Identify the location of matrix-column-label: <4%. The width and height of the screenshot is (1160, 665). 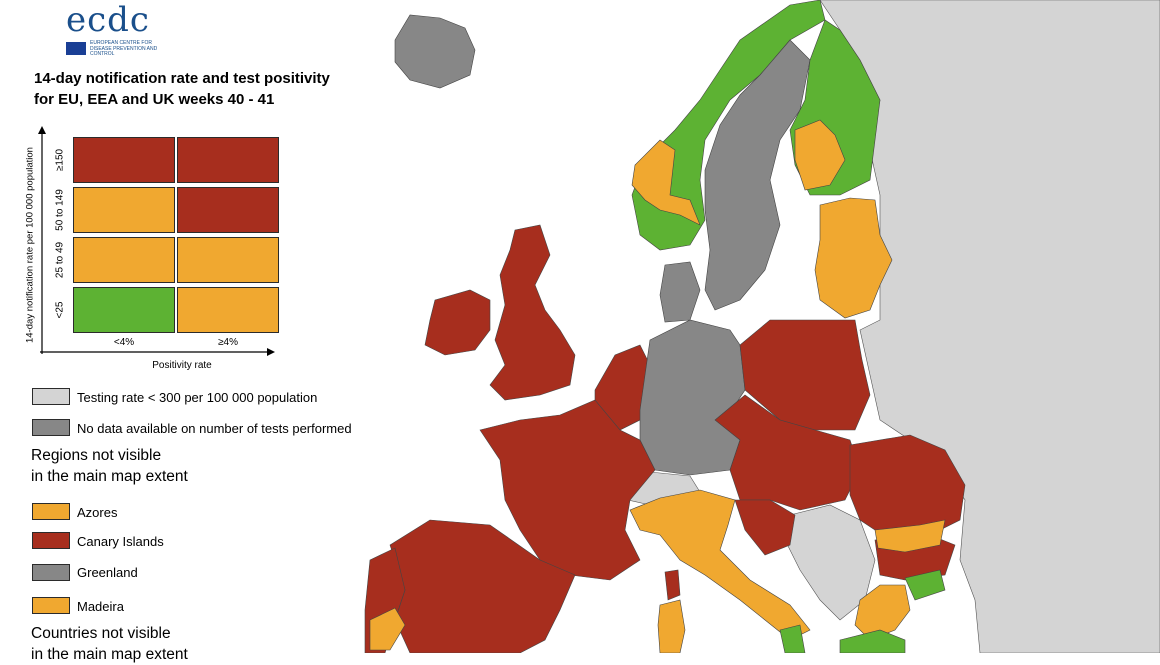
(124, 342).